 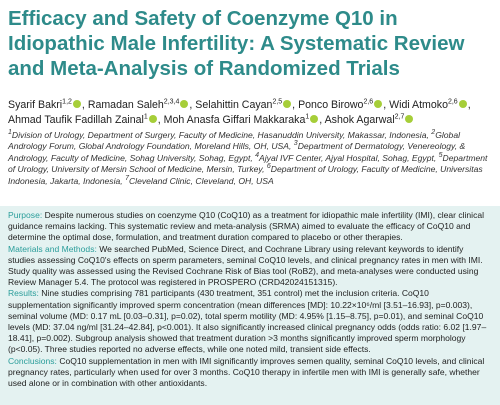 What do you see at coordinates (23, 293) in the screenshot?
I see `section-label: Results:` at bounding box center [23, 293].